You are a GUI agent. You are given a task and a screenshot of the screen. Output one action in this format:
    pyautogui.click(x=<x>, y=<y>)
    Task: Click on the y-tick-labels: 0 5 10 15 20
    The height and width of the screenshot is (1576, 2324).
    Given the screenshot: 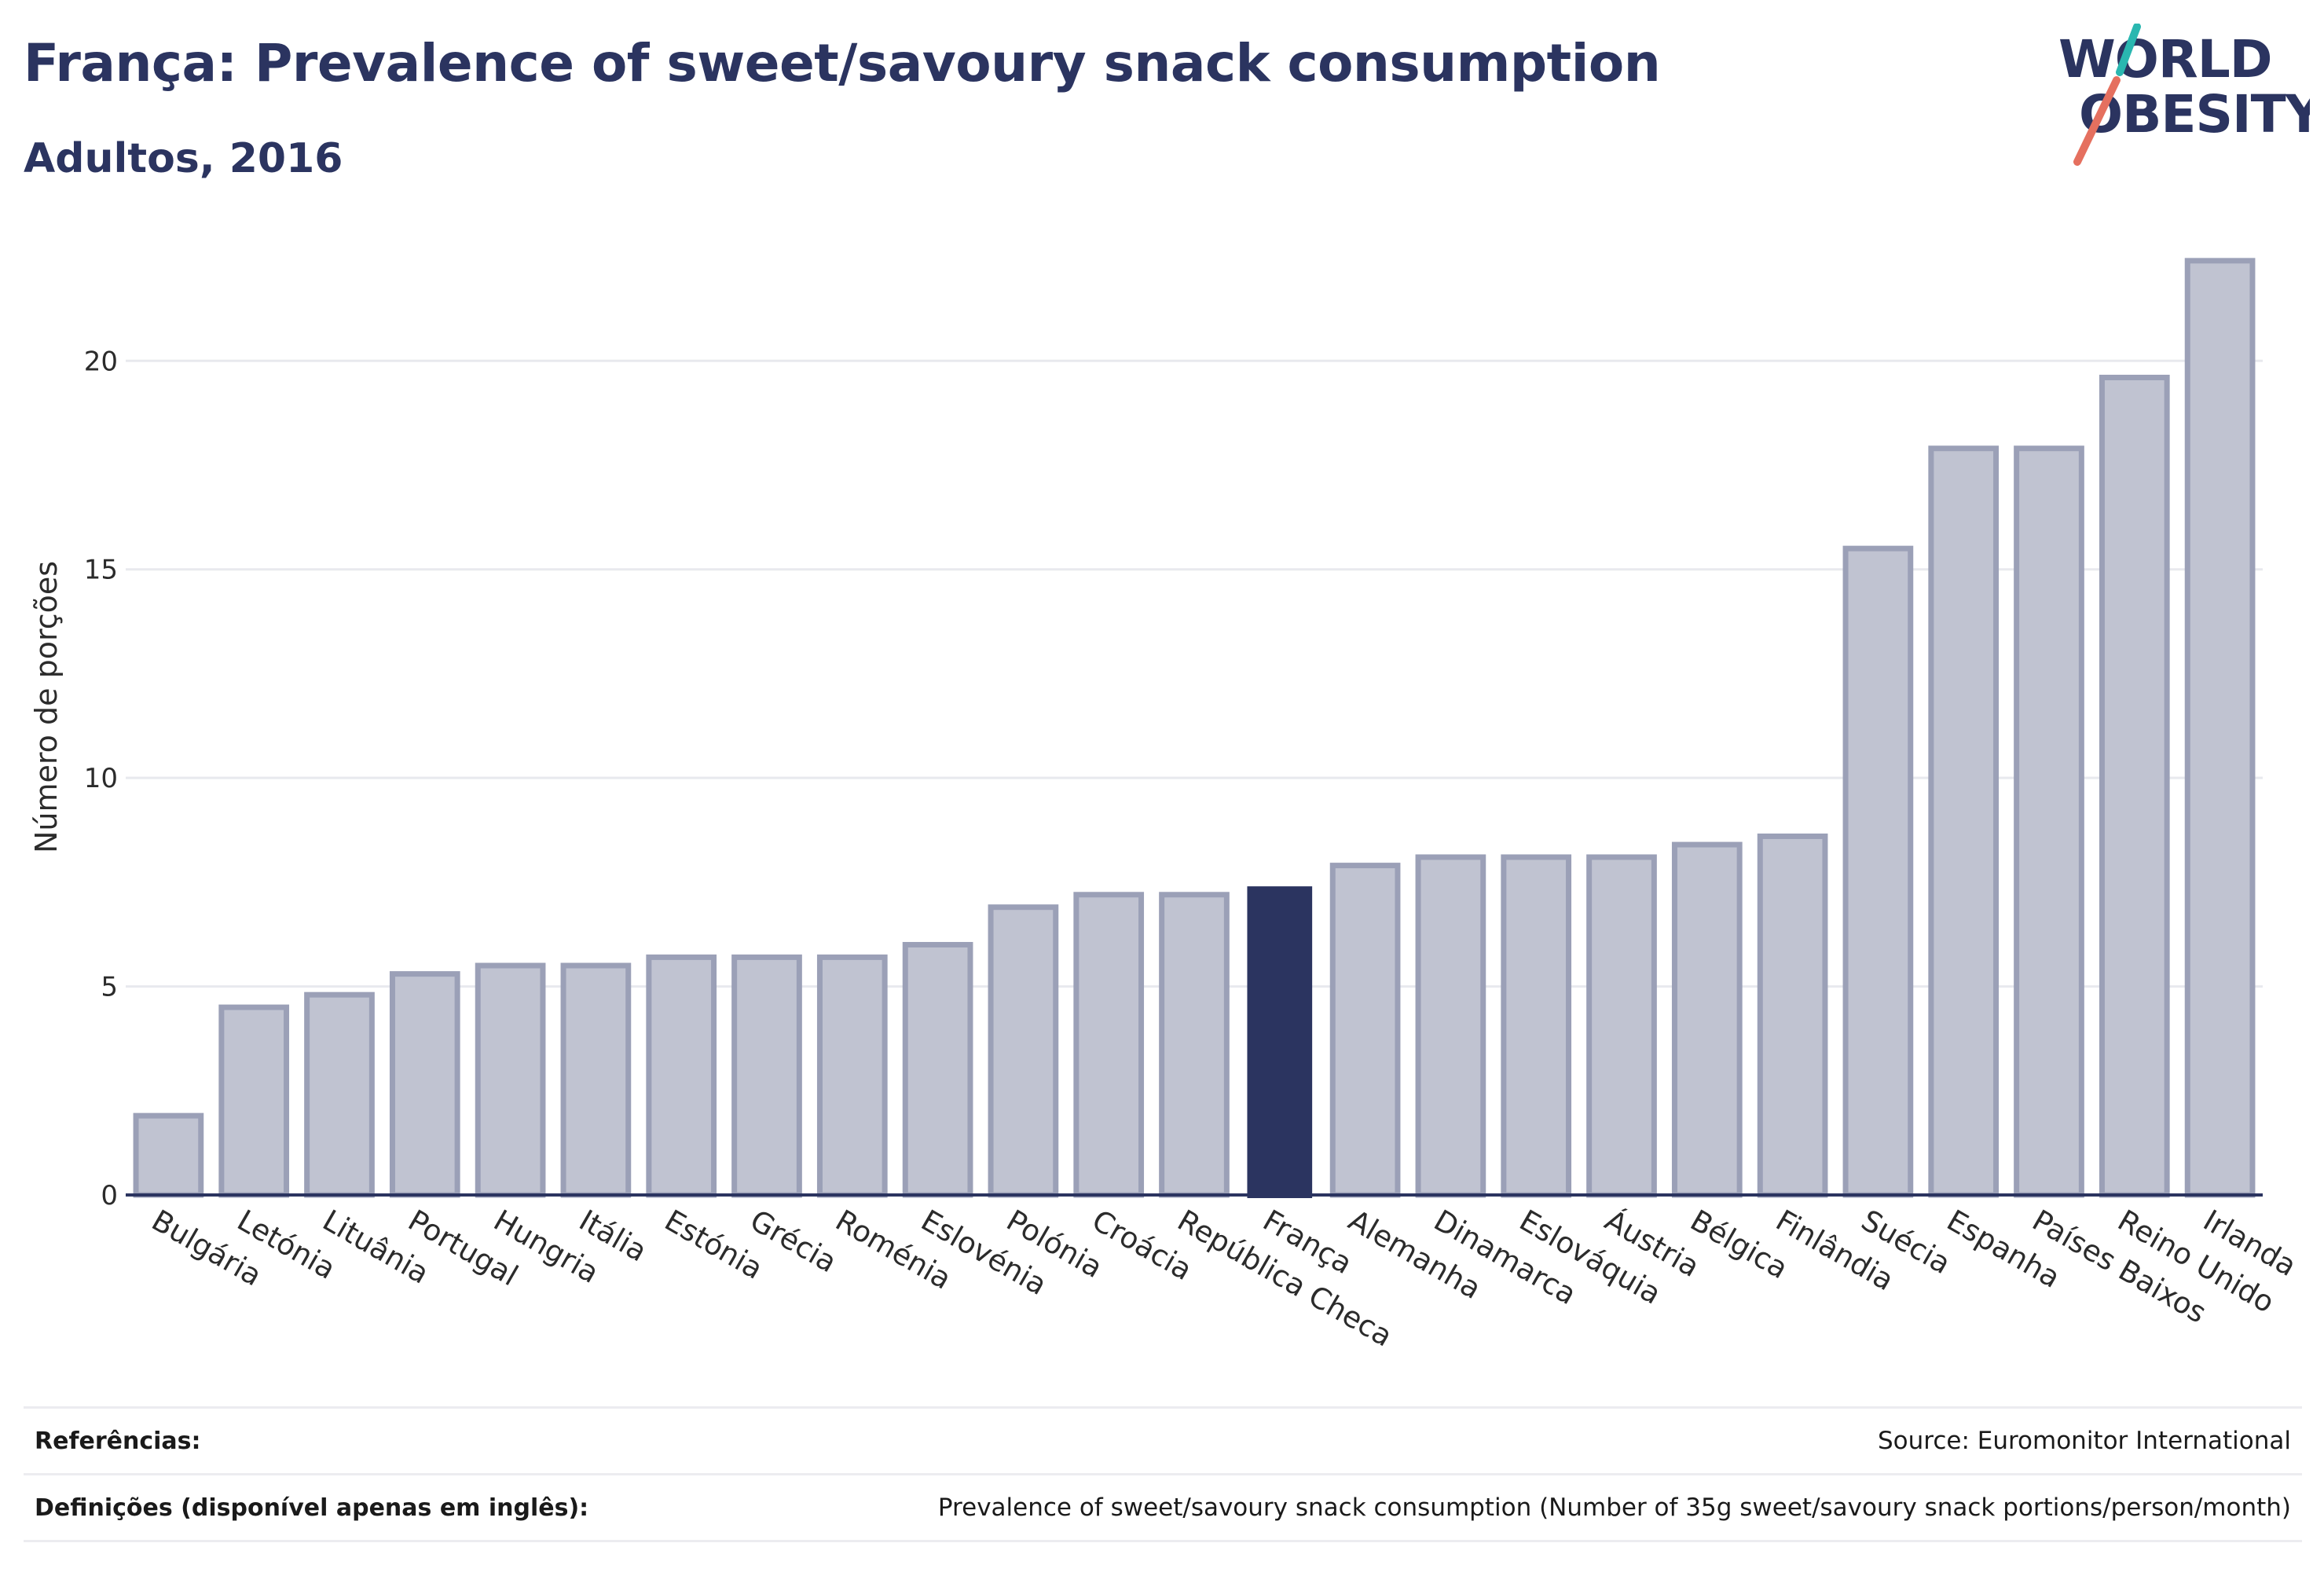 What is the action you would take?
    pyautogui.click(x=101, y=778)
    